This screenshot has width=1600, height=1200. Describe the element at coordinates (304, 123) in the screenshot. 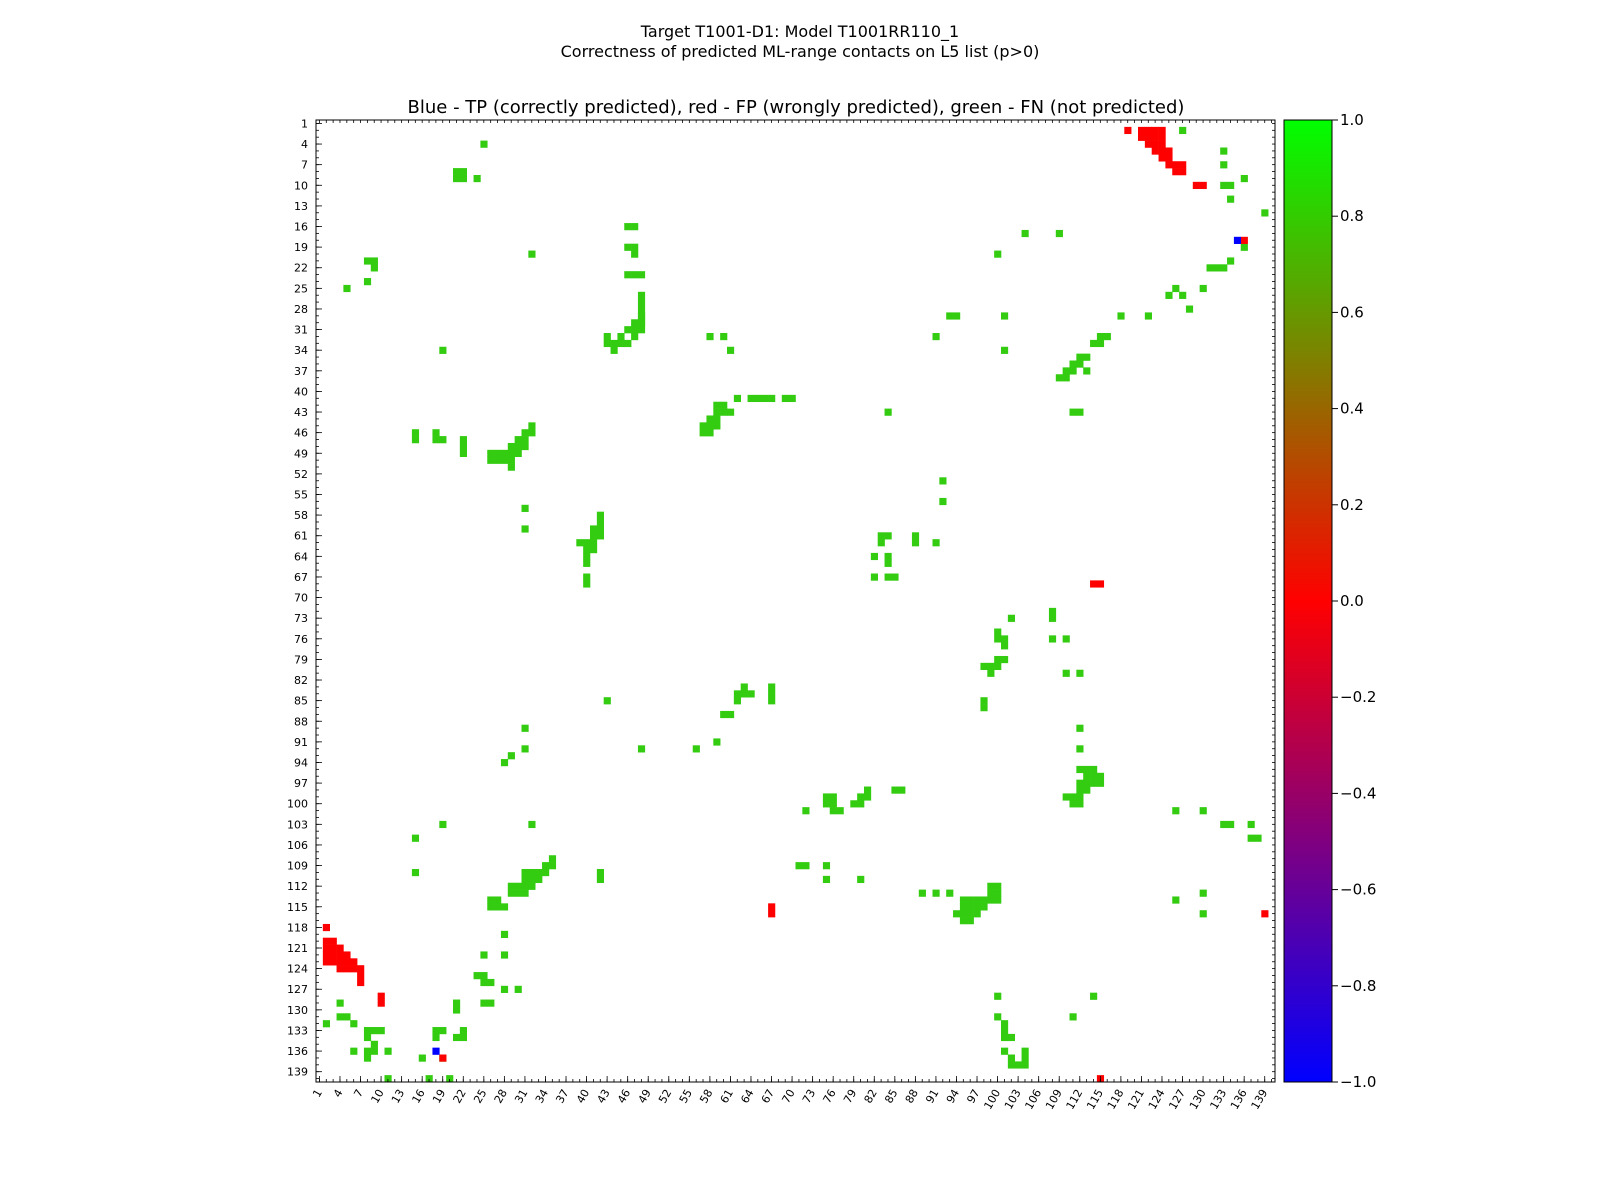

I see `y-tick-label: 1` at that location.